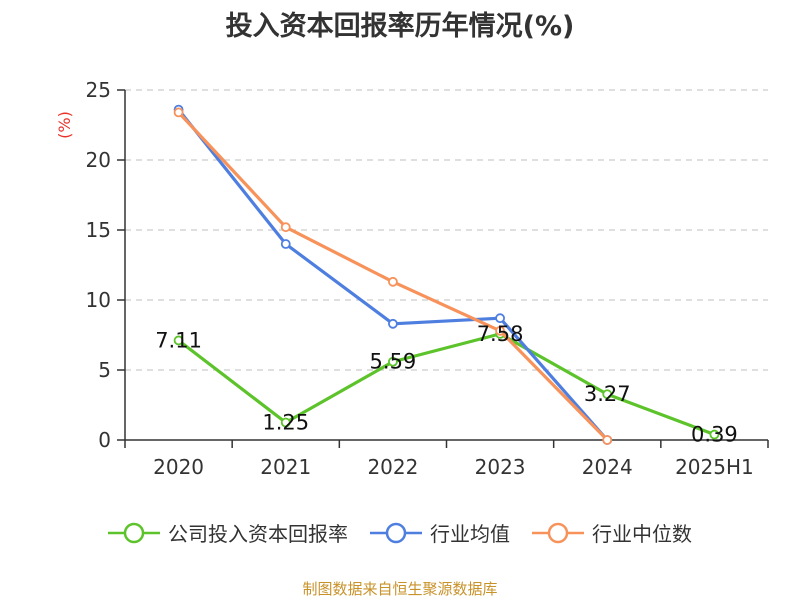 Image resolution: width=800 pixels, height=600 pixels. I want to click on legend: 公司投入资本回报率 行业均值 行业中位数, so click(400, 532).